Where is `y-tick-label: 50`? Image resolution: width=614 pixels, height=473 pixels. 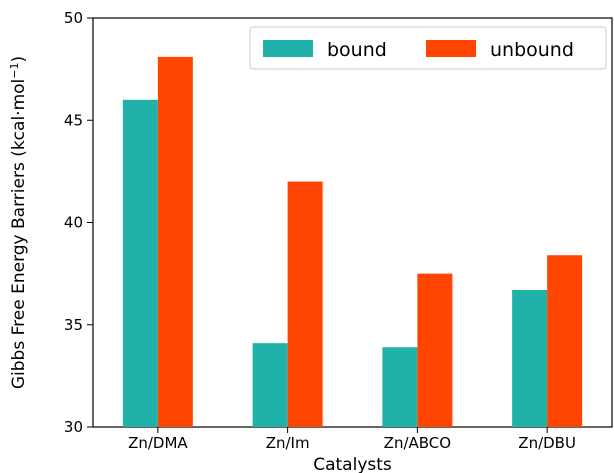 y-tick-label: 50 is located at coordinates (73, 18).